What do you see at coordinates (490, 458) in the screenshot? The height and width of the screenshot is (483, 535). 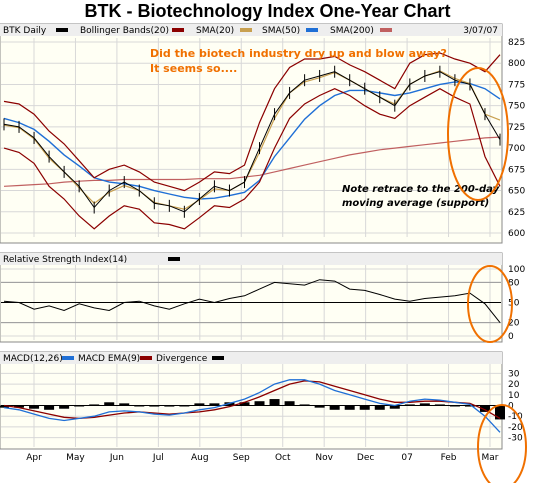 I see `x-tick-label: Mar` at bounding box center [490, 458].